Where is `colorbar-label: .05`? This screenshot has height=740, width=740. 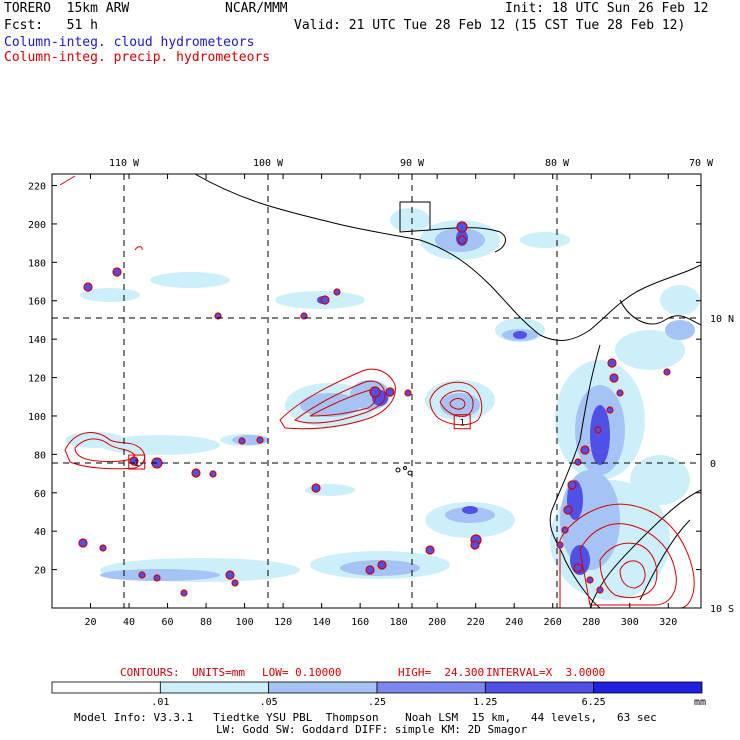
colorbar-label: .05 is located at coordinates (269, 702).